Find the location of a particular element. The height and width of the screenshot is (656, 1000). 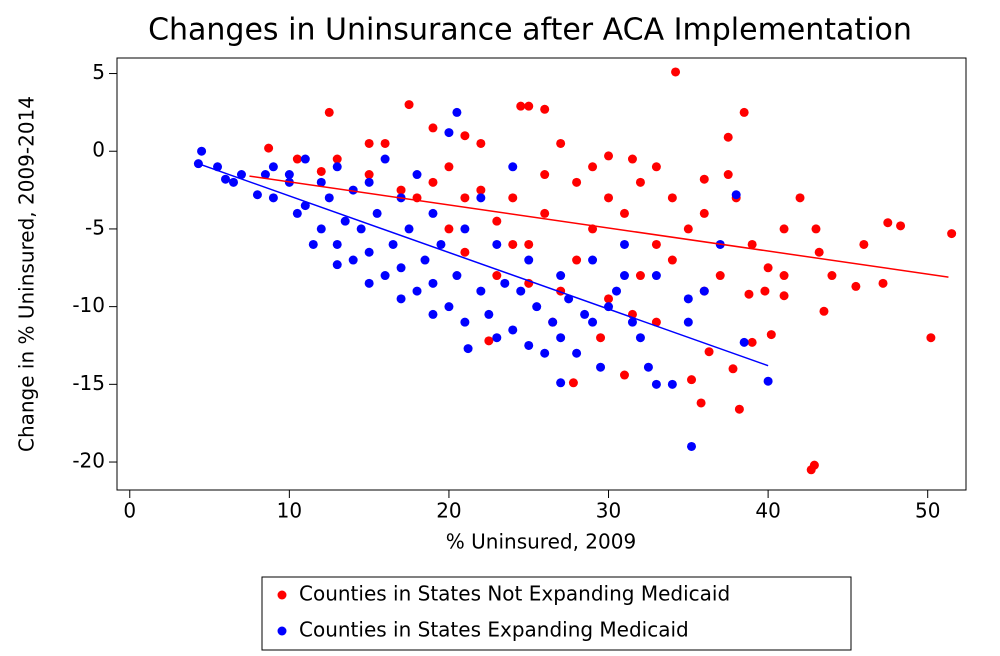

y-tick-label: 0 is located at coordinates (98, 150).